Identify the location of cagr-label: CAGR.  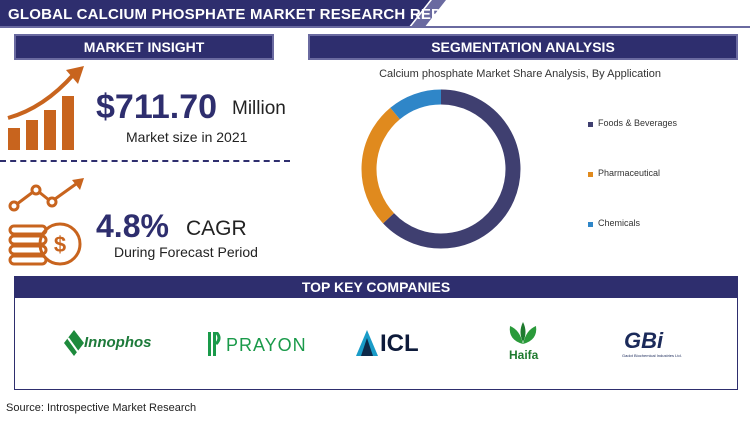
(216, 228).